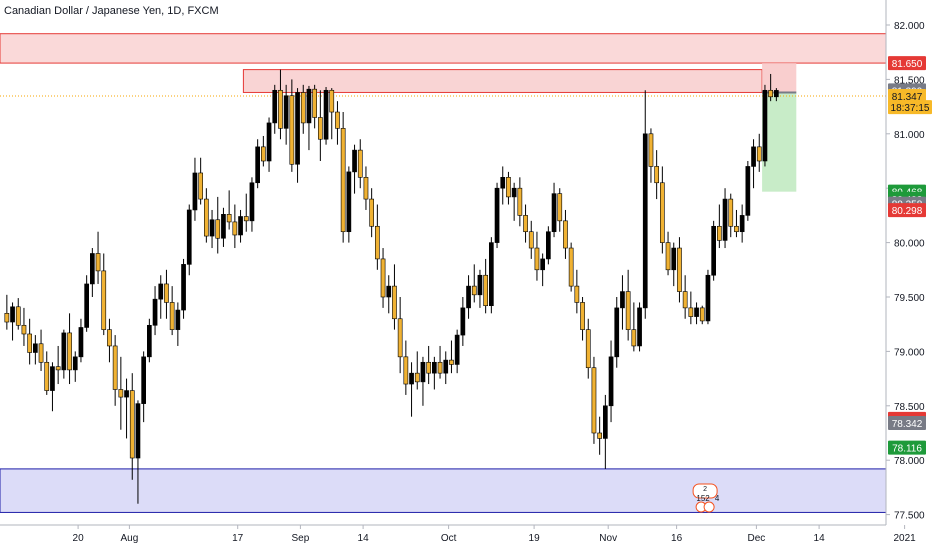 The image size is (932, 550). Describe the element at coordinates (909, 135) in the screenshot. I see `price-tick-label: 81.000` at that location.